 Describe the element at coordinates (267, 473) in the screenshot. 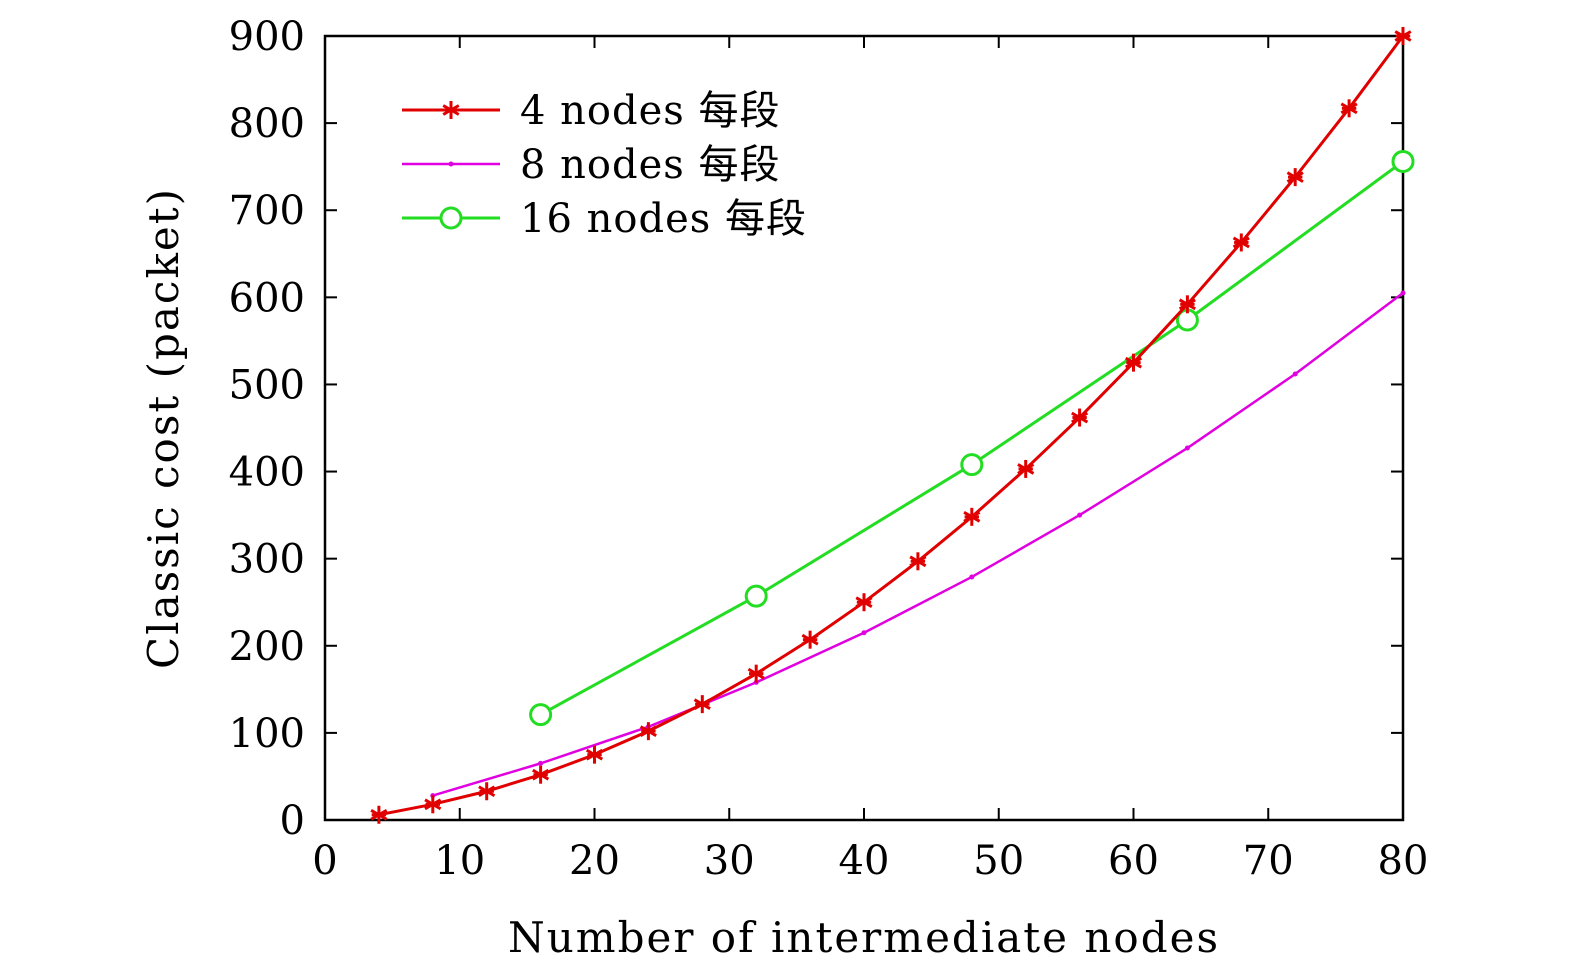

I see `y-tick-label: 400` at that location.